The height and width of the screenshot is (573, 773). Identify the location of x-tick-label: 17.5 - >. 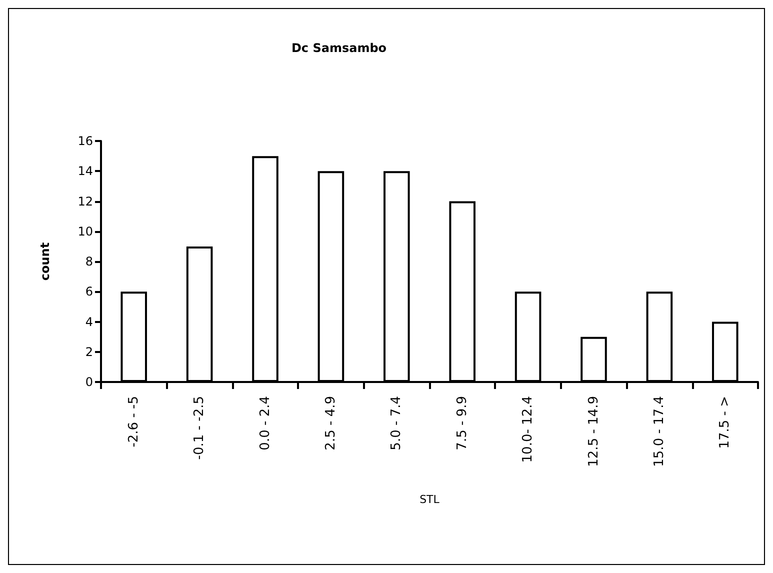
(725, 422).